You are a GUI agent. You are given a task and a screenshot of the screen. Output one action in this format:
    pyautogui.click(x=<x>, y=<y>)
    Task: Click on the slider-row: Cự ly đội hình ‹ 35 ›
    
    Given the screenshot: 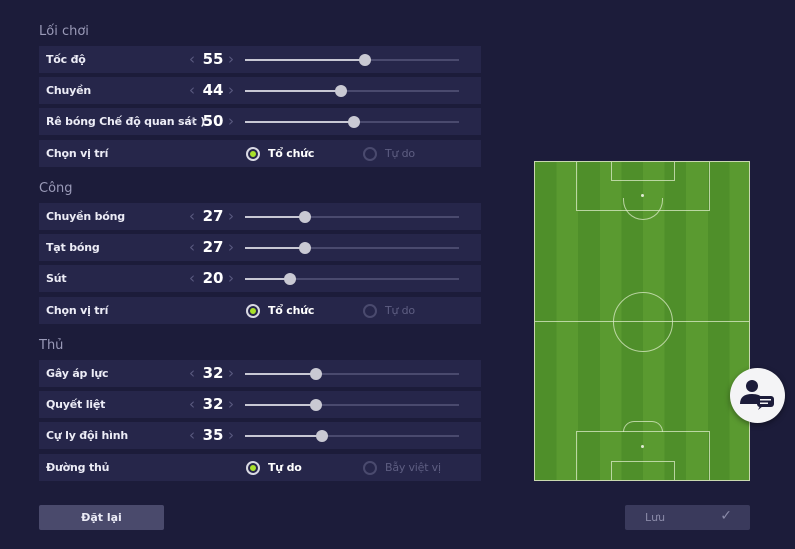 What is the action you would take?
    pyautogui.click(x=260, y=435)
    